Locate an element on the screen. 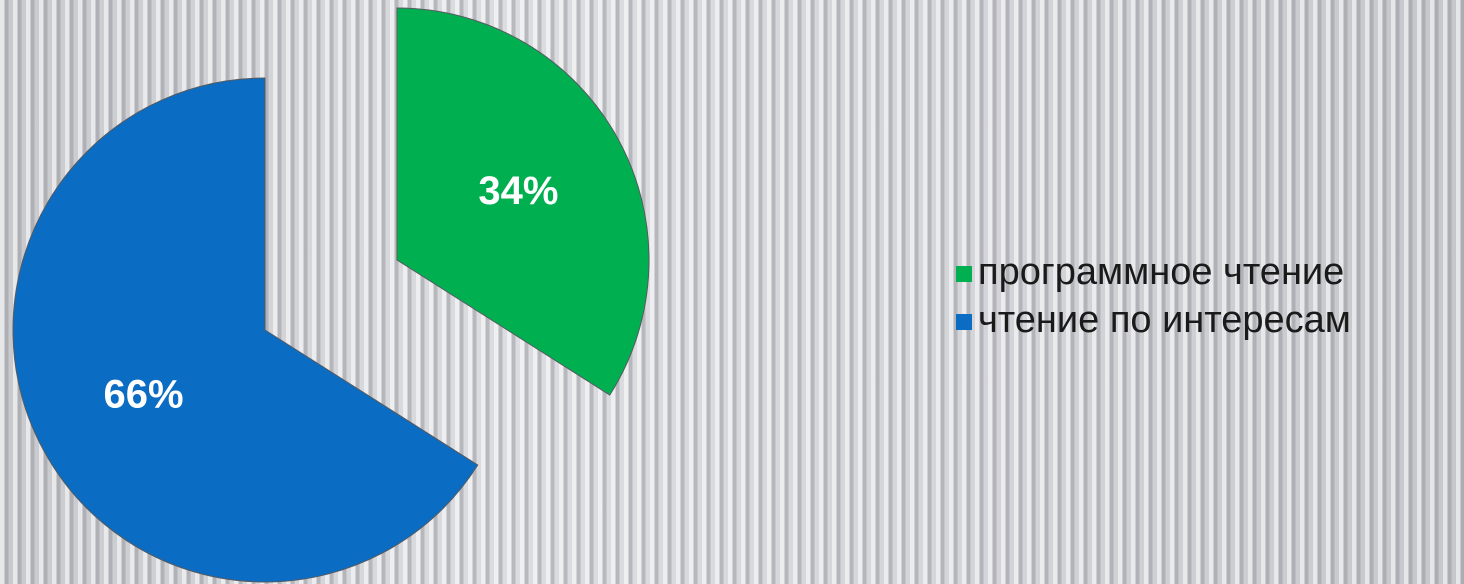  legend-swatch-blue is located at coordinates (964, 322).